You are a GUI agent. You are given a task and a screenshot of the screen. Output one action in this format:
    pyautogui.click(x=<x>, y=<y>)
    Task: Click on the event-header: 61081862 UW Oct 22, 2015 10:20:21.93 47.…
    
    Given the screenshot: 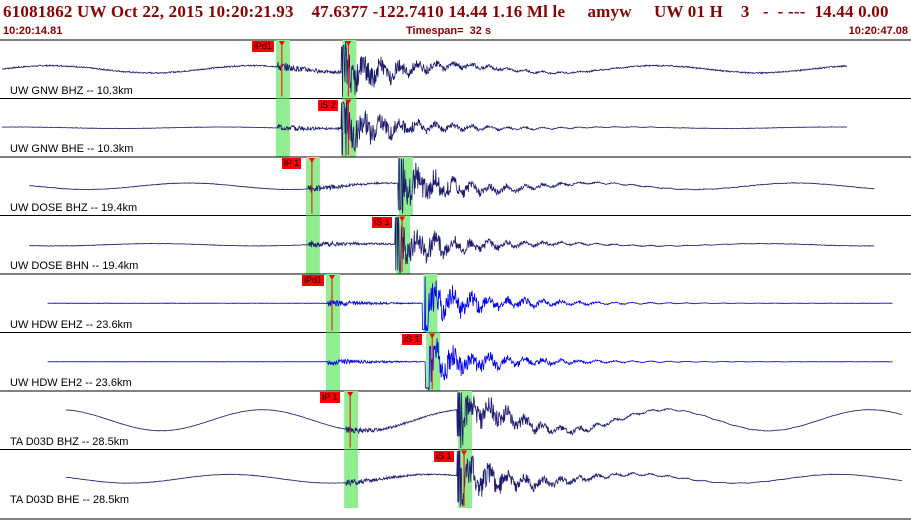 What is the action you would take?
    pyautogui.click(x=455, y=20)
    